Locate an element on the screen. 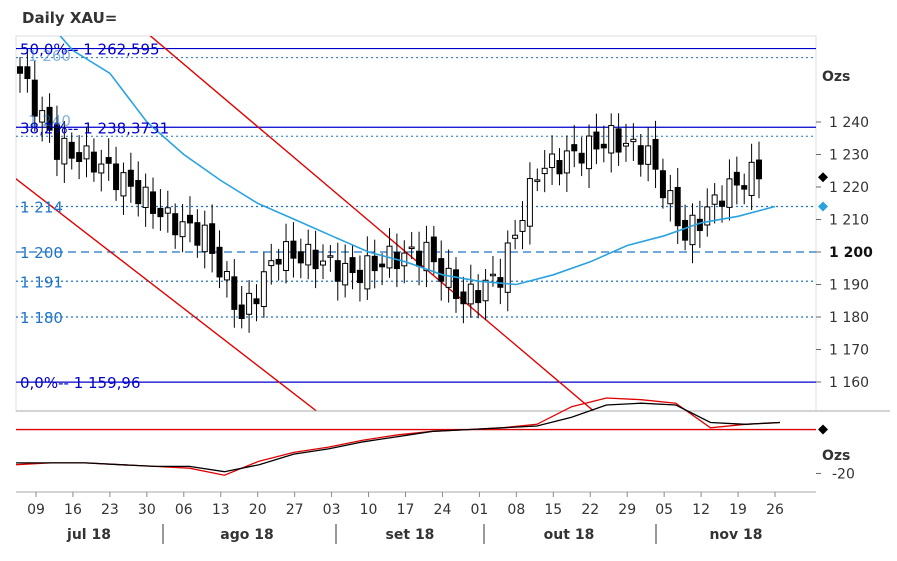  x-day-label: 06 is located at coordinates (184, 510).